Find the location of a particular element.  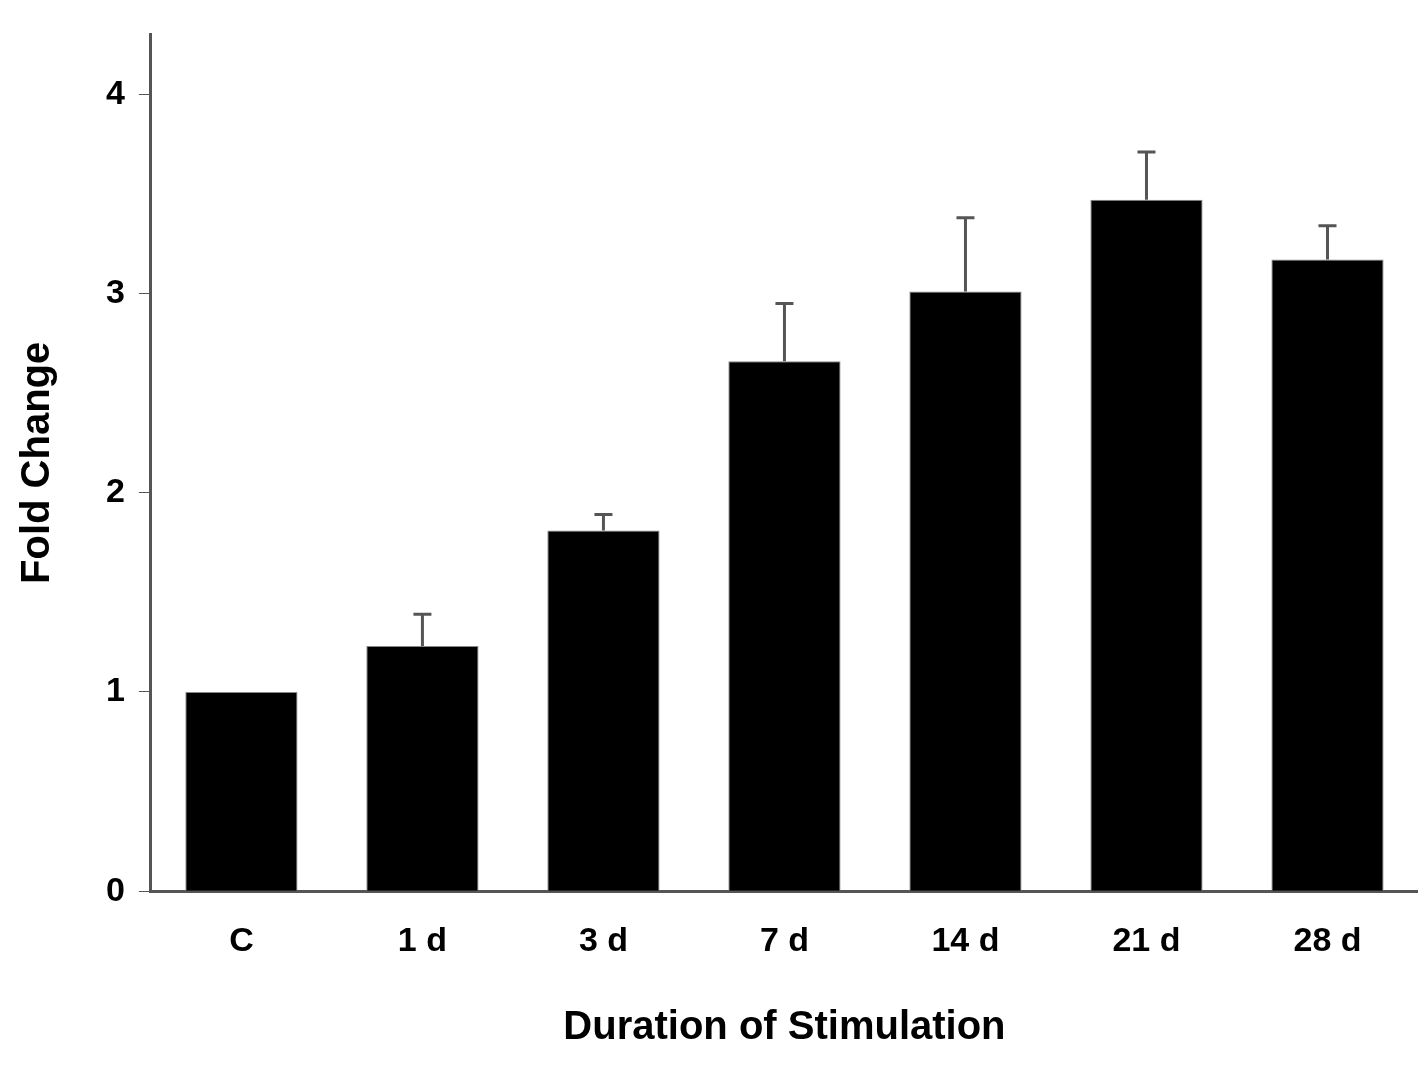

x-tick-label: 28 d is located at coordinates (1327, 938).